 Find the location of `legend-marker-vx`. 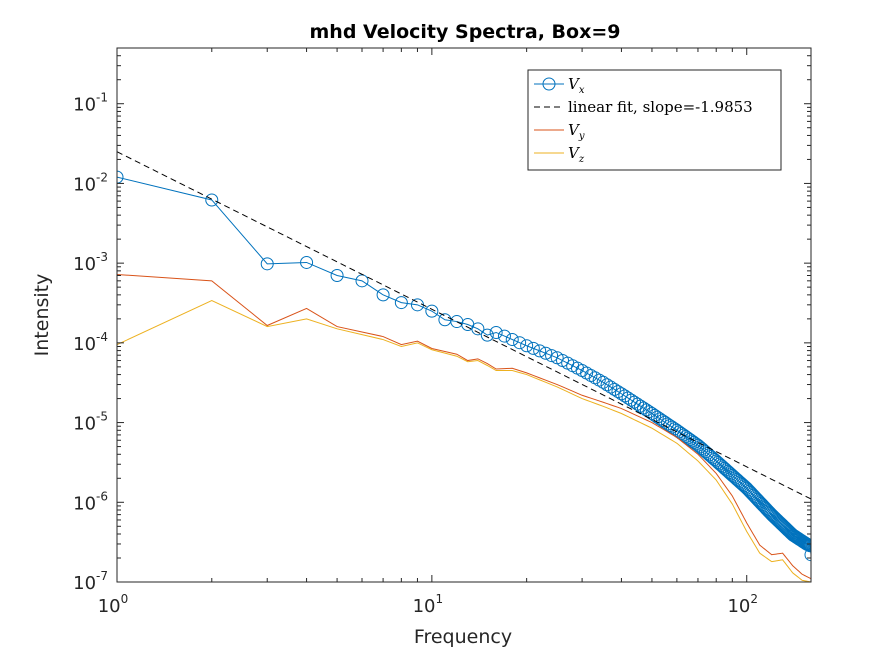

legend-marker-vx is located at coordinates (549, 84).